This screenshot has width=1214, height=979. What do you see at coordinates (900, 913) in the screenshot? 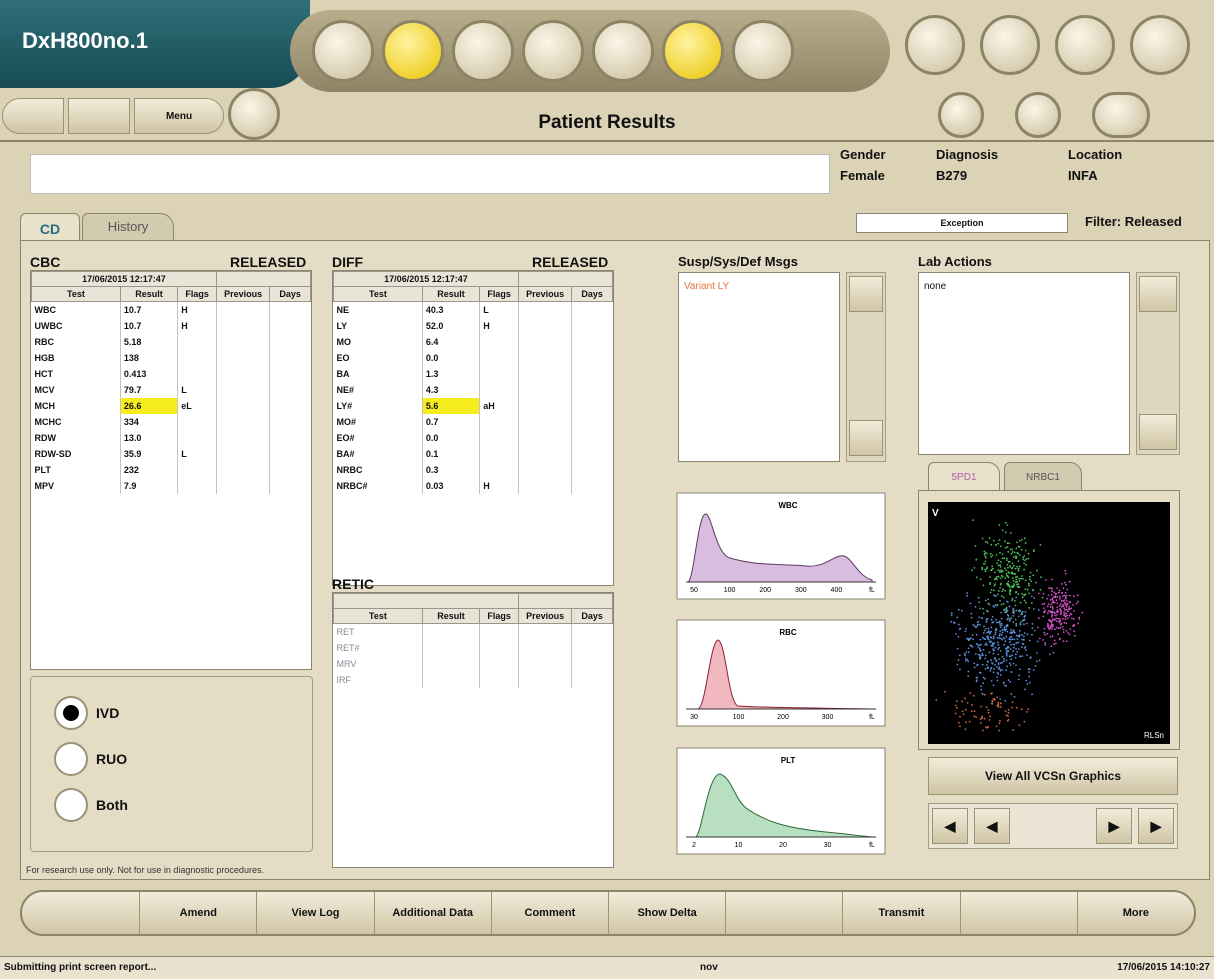
I see `action-button: Transmit` at bounding box center [900, 913].